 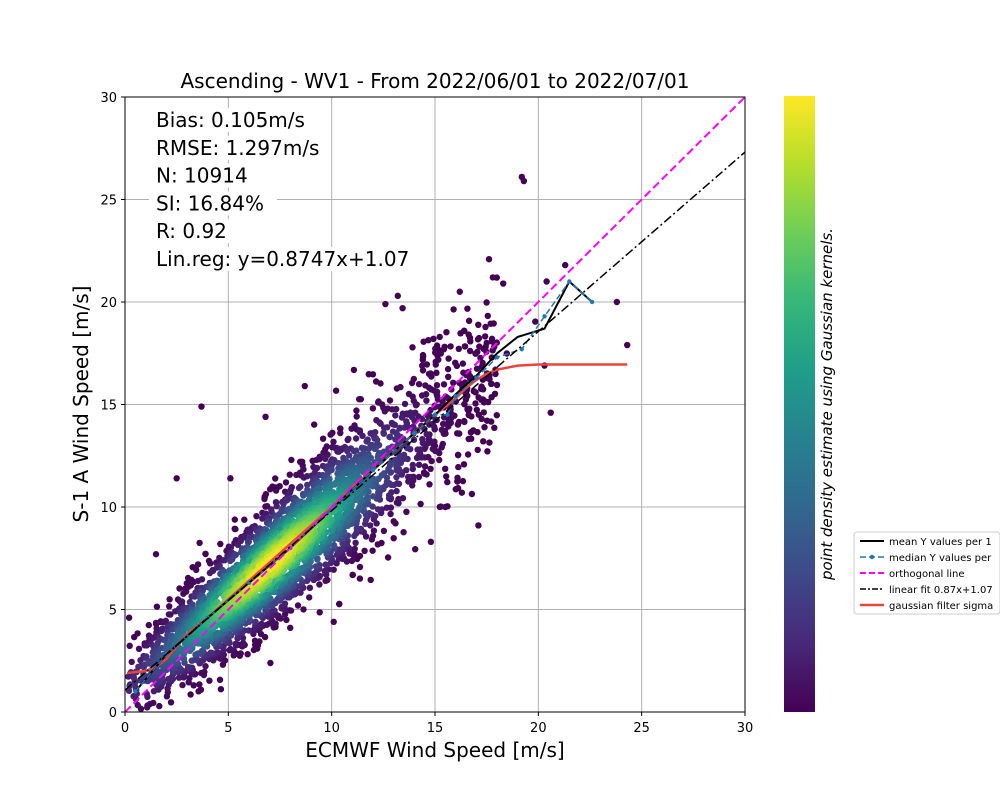 What do you see at coordinates (113, 611) in the screenshot?
I see `y-tick-label: 5` at bounding box center [113, 611].